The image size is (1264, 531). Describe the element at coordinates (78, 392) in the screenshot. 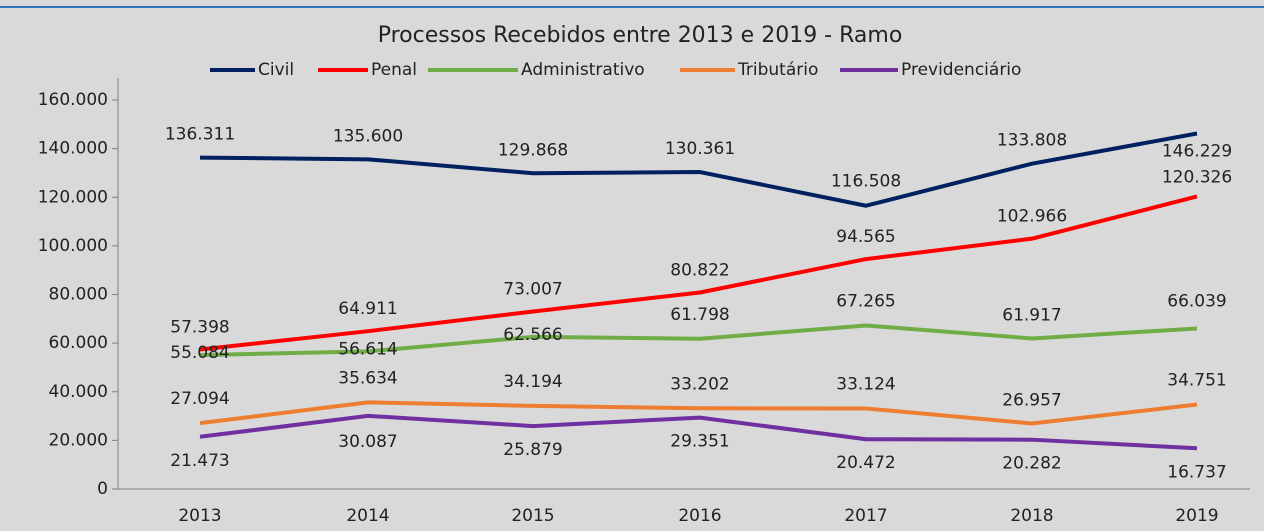

I see `y-tick-label: 40.000` at that location.